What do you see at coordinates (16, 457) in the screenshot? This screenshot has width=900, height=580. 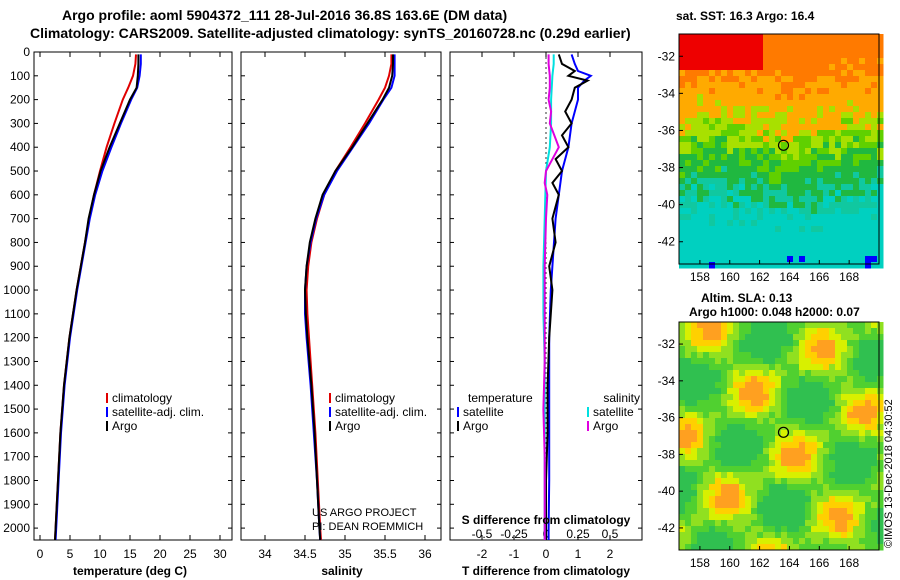 I see `y-tick-label: 1700` at bounding box center [16, 457].